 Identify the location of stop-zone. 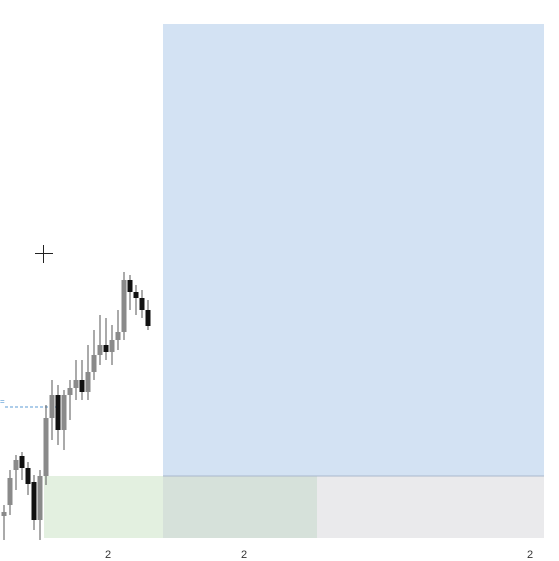
(430, 507).